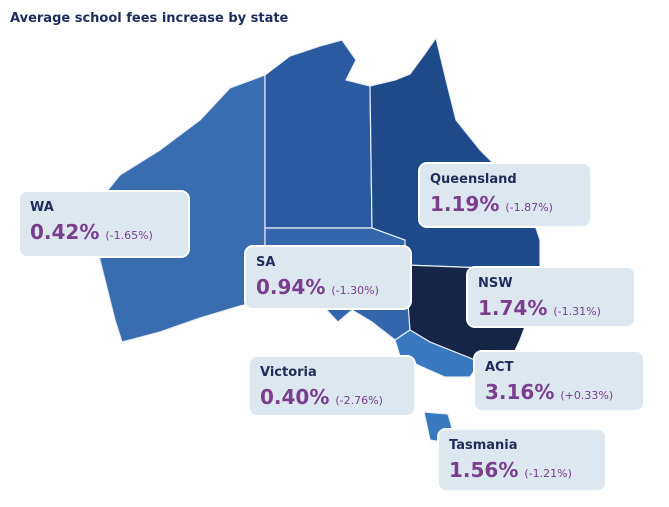 The width and height of the screenshot is (669, 507). Describe the element at coordinates (149, 18) in the screenshot. I see `title: Average school fees increase by state` at that location.